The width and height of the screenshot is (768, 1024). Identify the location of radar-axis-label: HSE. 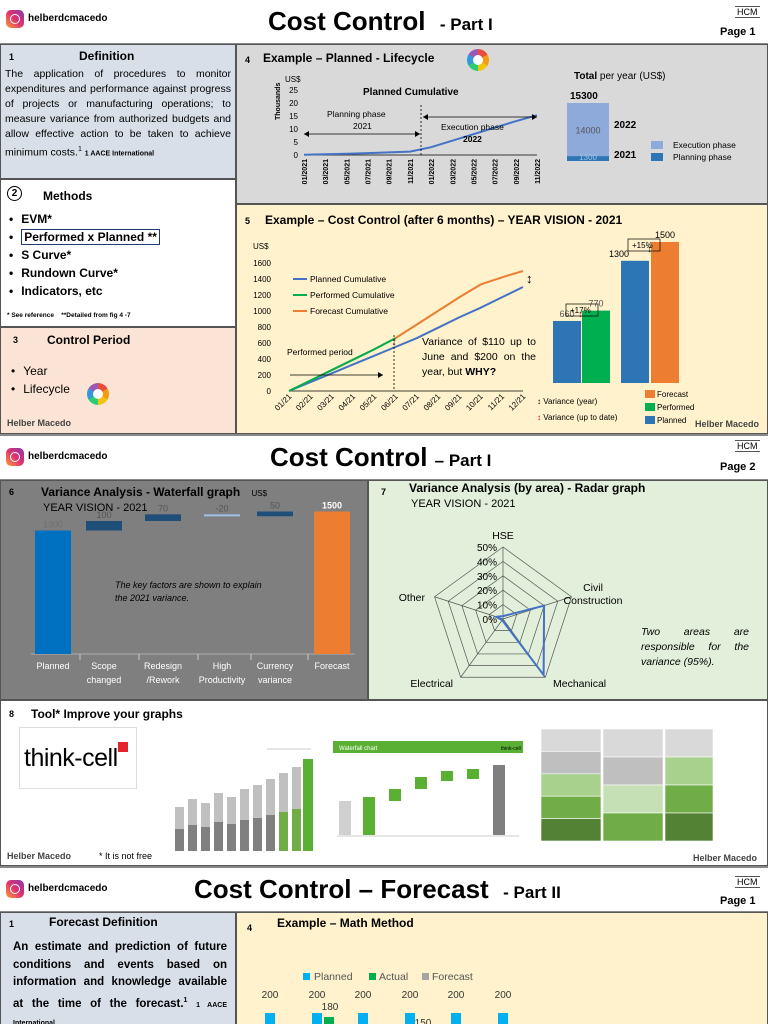
(503, 536).